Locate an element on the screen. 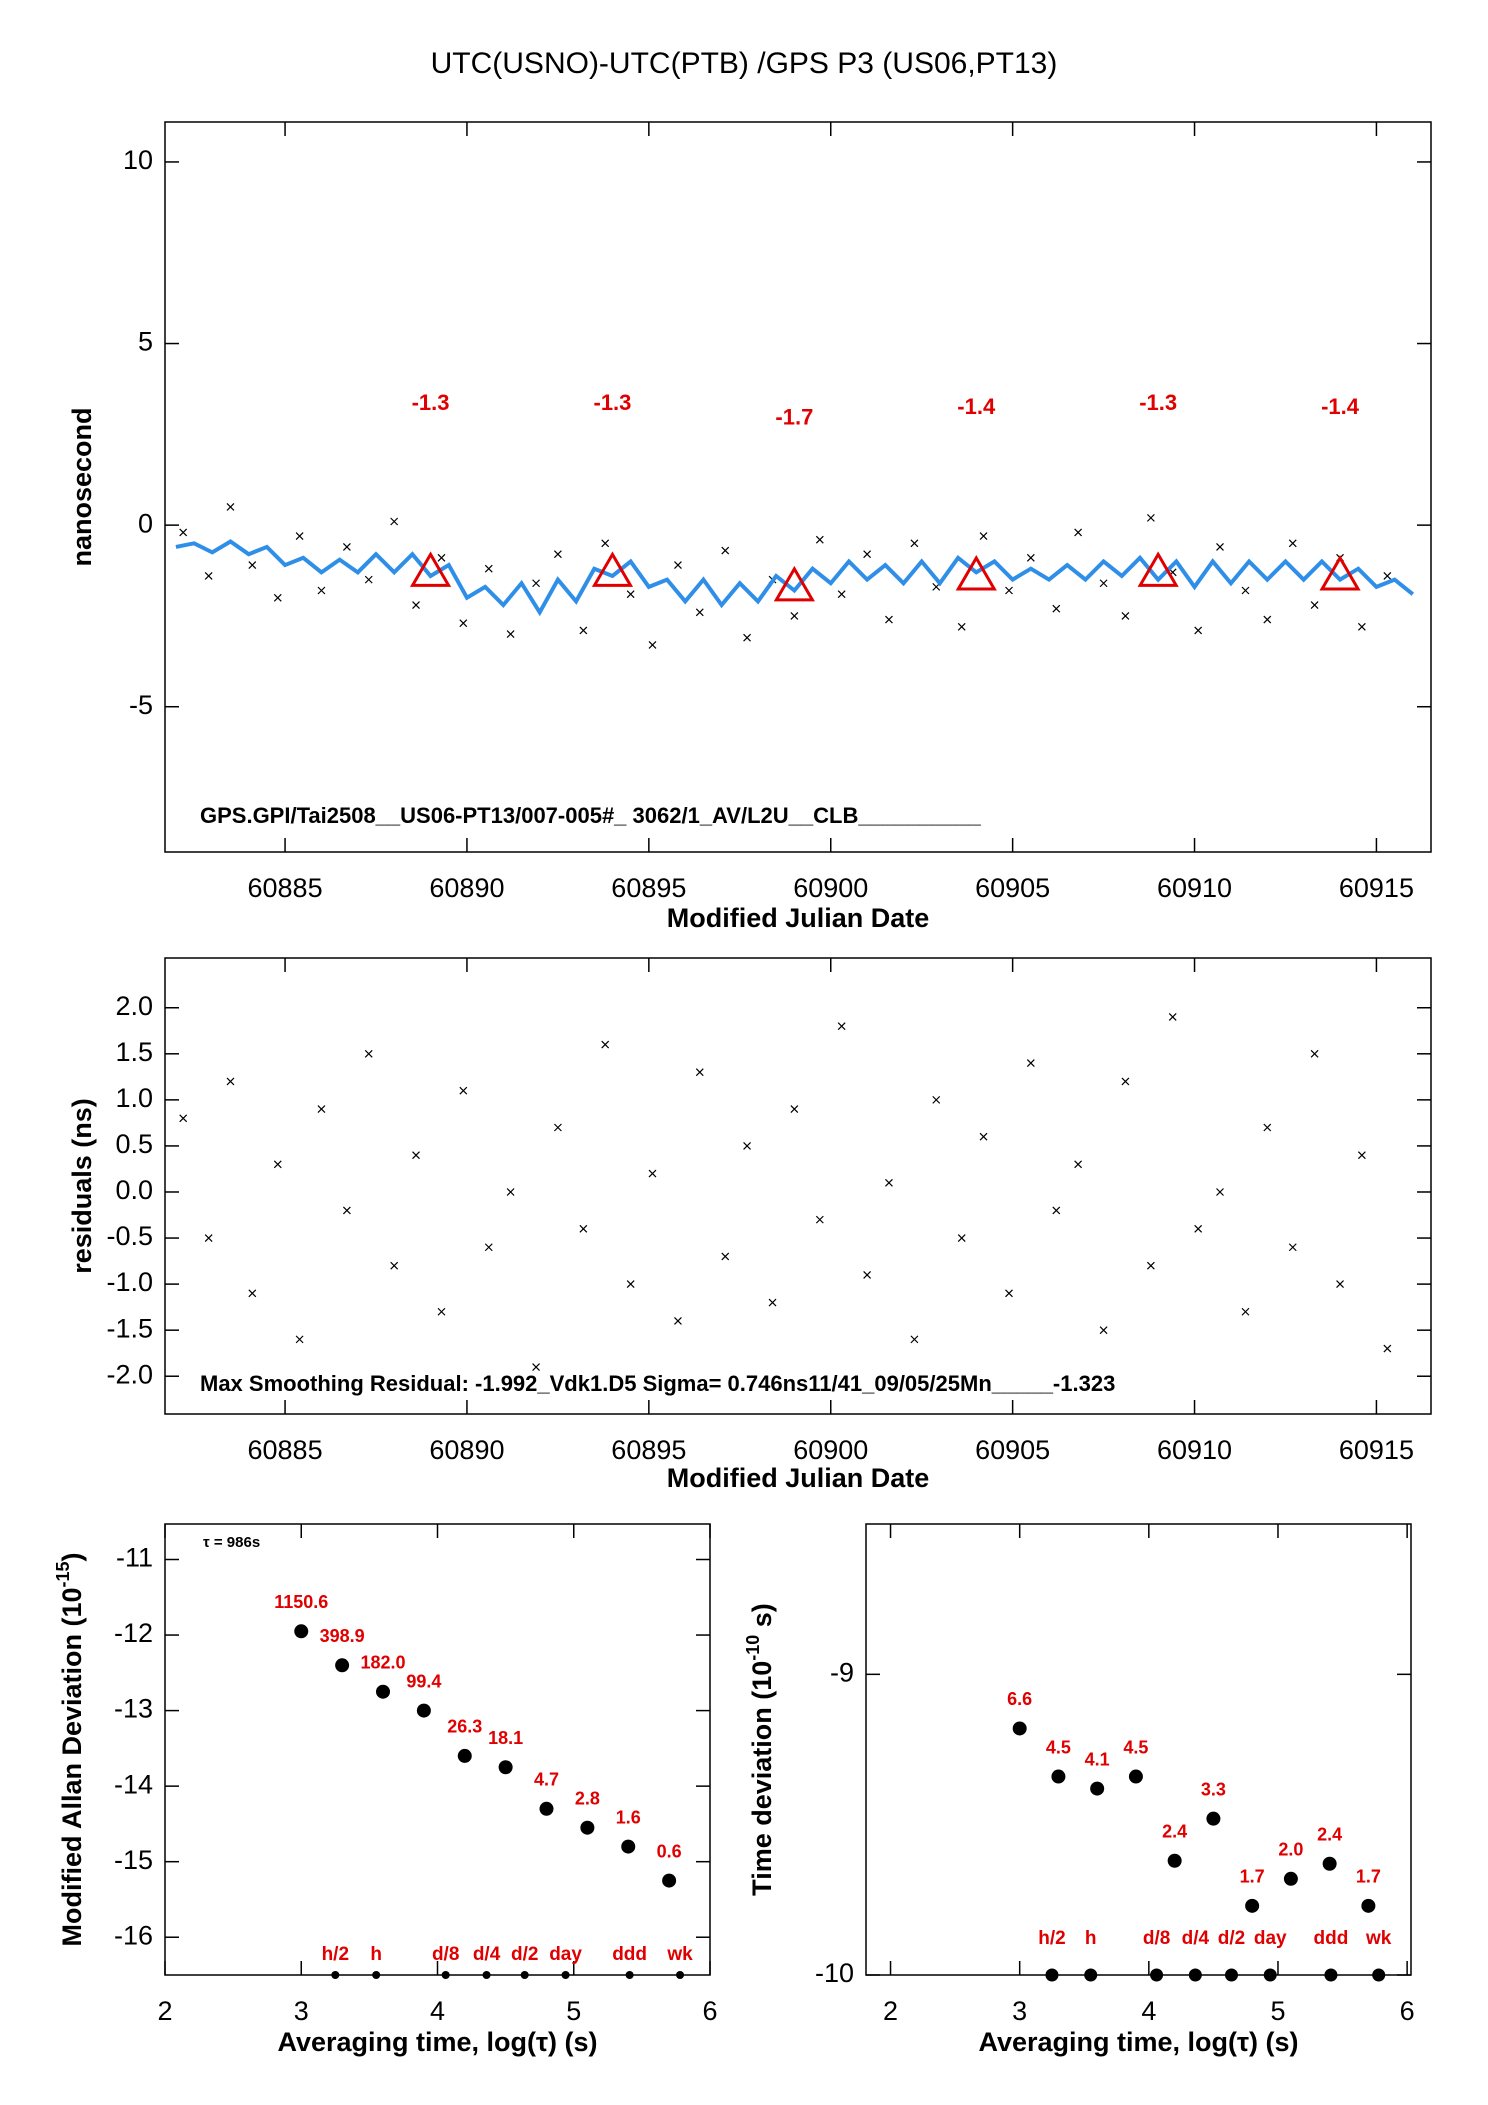 Image resolution: width=1488 pixels, height=2105 pixels. y-tick-label: -16 is located at coordinates (133, 1935).